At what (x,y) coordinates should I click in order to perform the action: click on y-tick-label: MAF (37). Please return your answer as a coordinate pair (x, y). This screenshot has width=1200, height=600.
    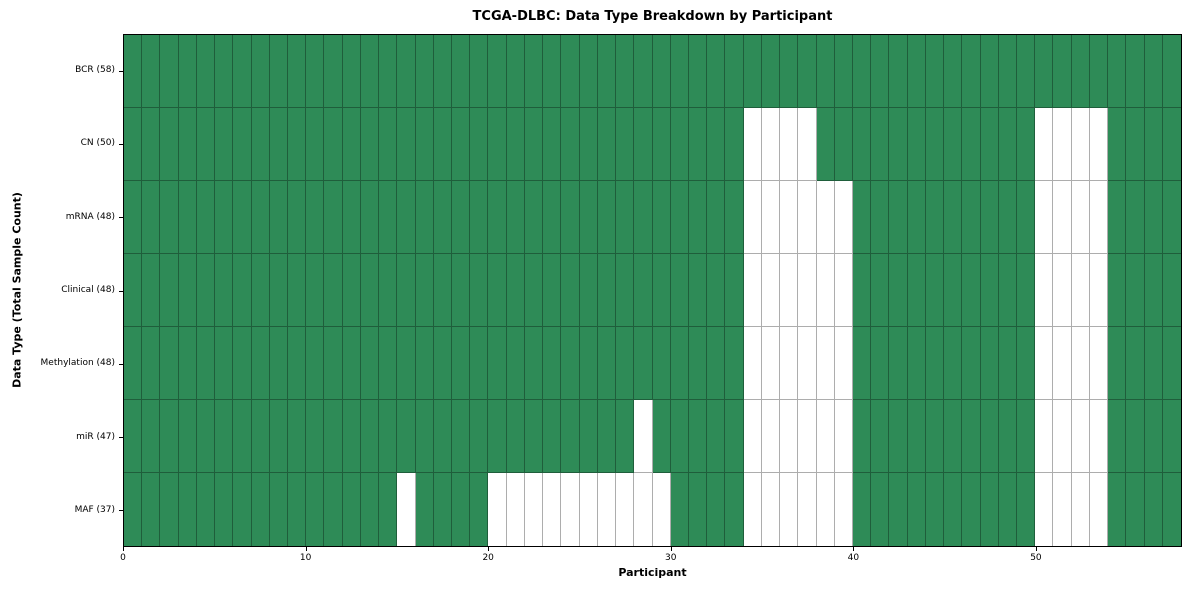
    Looking at the image, I should click on (94, 509).